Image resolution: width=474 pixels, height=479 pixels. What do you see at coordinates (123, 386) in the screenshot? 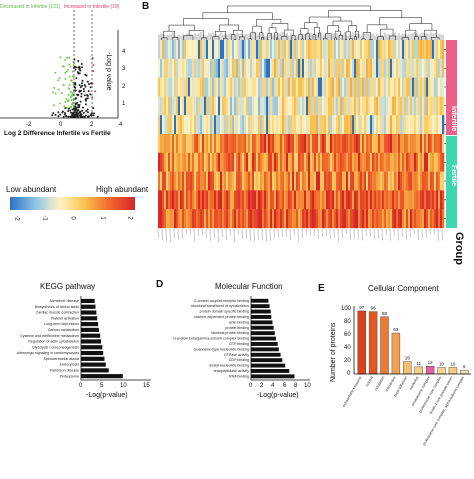
I see `kegg-xtick: 10` at bounding box center [123, 386].